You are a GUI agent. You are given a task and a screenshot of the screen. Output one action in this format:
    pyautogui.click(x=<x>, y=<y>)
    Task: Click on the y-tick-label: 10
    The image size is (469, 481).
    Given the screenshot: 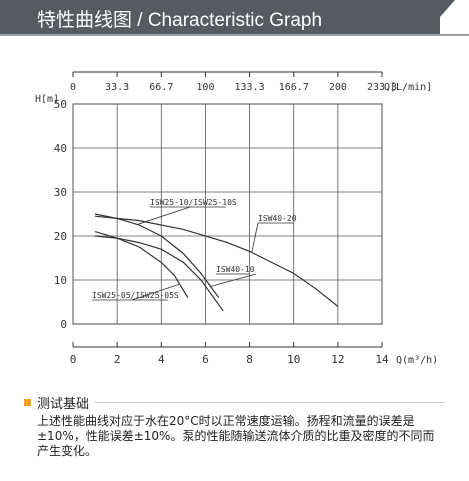 What is the action you would take?
    pyautogui.click(x=60, y=280)
    